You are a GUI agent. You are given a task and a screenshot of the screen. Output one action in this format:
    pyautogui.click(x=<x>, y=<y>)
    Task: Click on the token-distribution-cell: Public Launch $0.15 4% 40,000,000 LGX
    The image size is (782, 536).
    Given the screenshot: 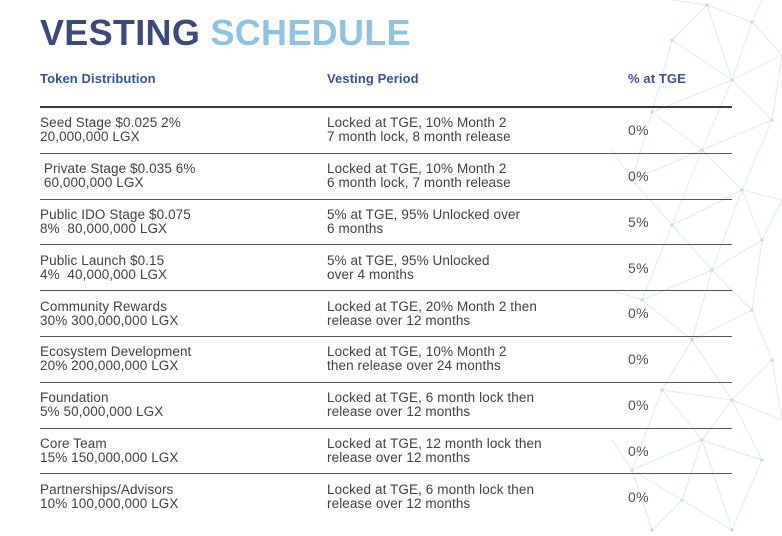 What is the action you would take?
    pyautogui.click(x=104, y=267)
    